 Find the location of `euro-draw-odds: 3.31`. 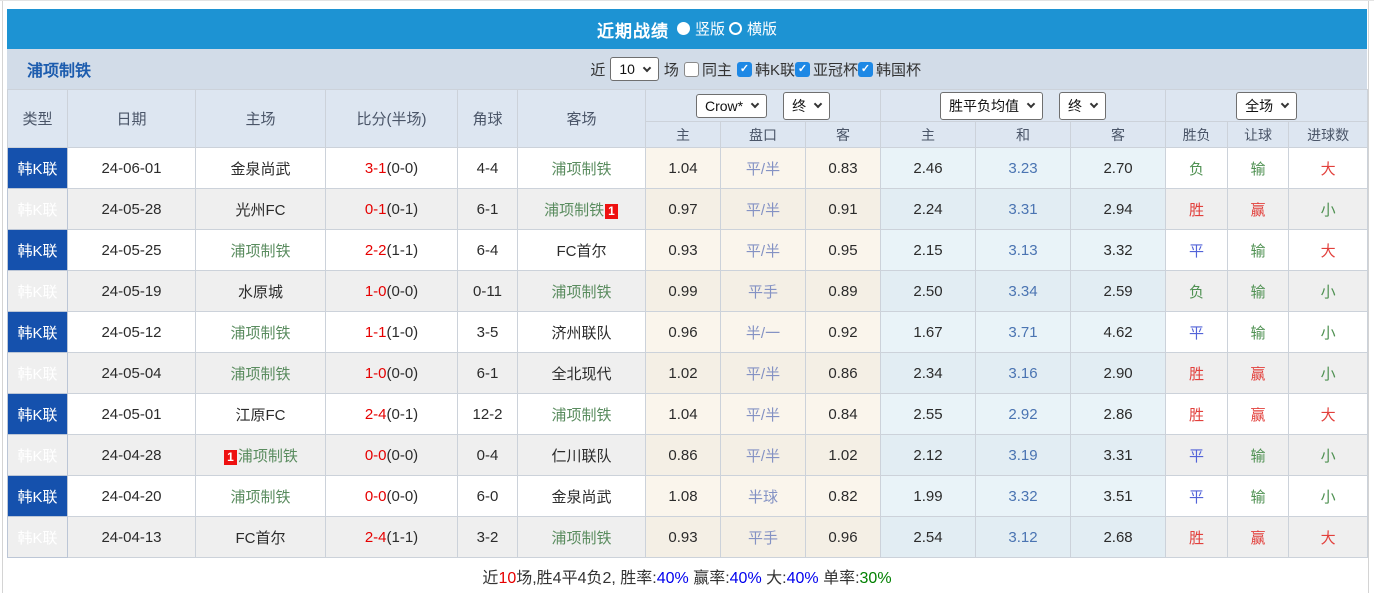

euro-draw-odds: 3.31 is located at coordinates (1023, 209).